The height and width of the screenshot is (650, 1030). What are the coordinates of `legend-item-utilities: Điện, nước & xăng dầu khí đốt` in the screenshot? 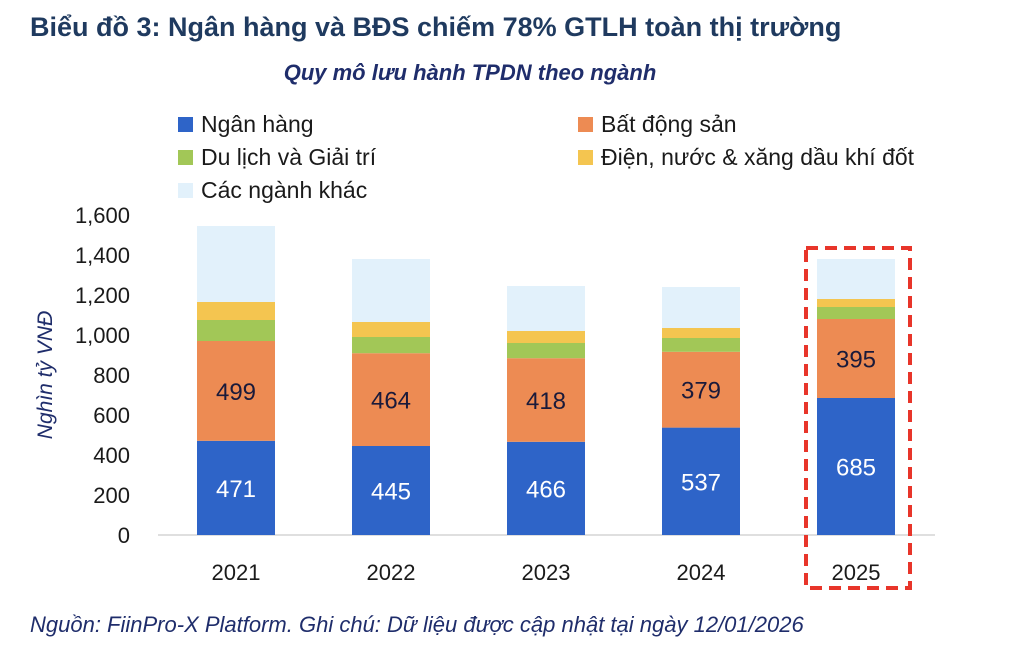 It's located at (746, 157).